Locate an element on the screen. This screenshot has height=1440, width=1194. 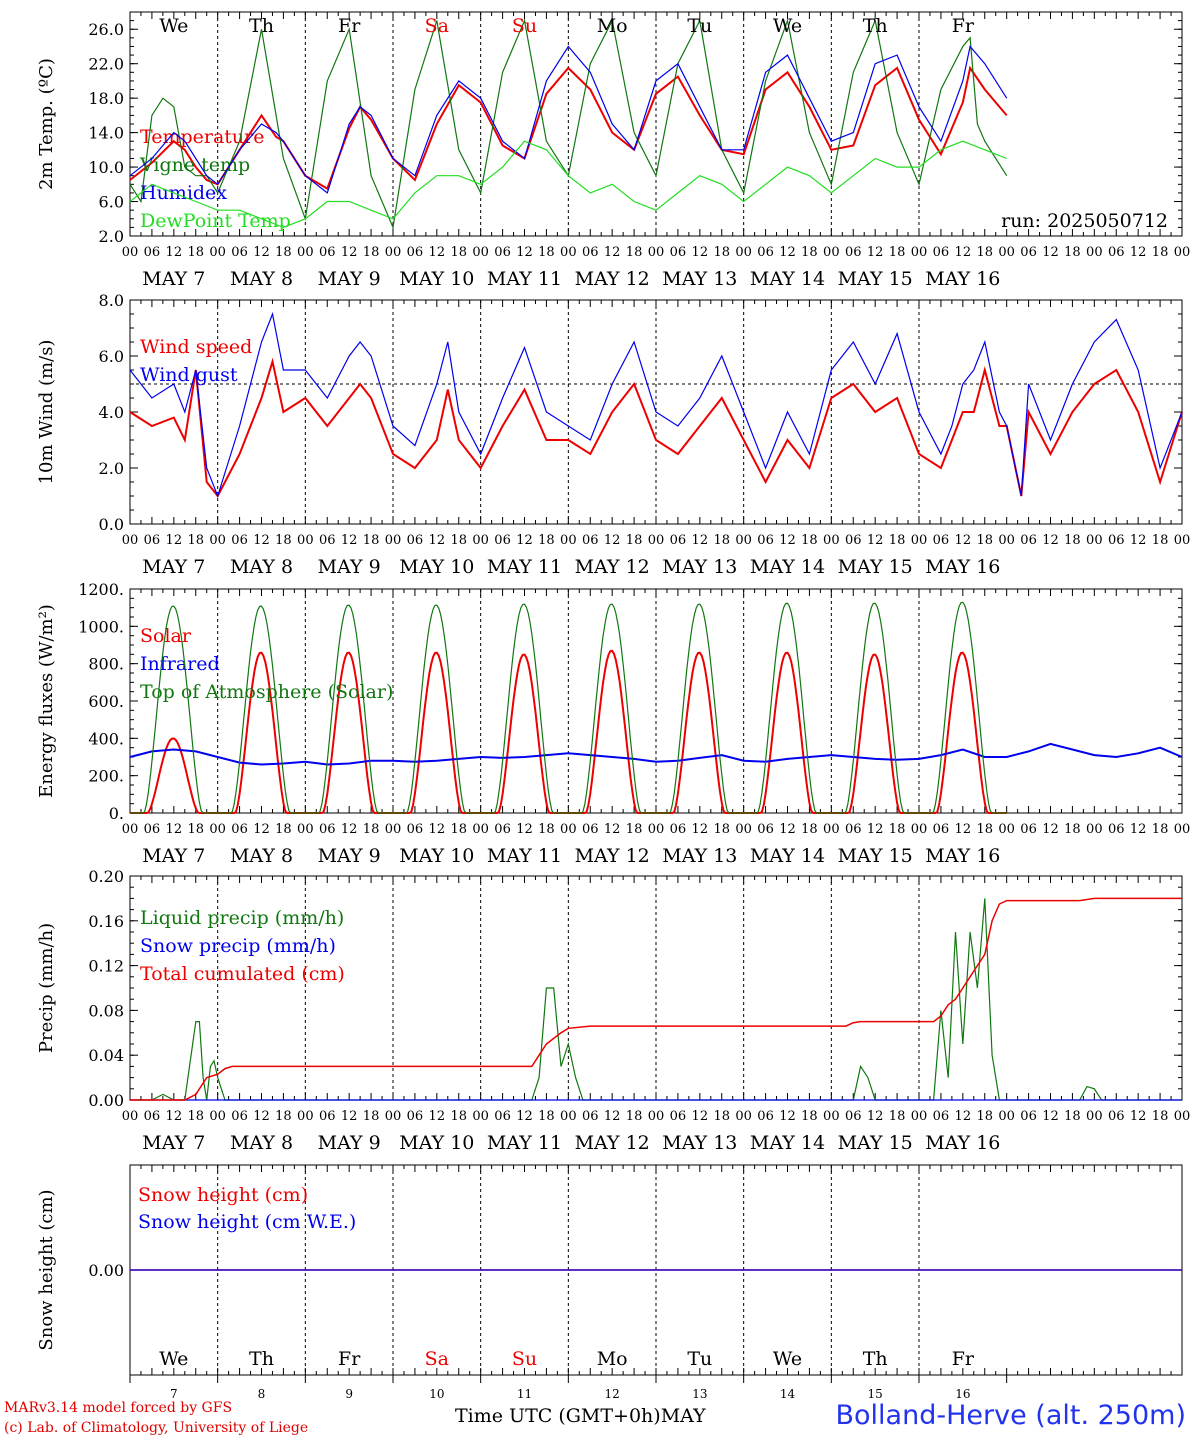
y-tick-label: 600. is located at coordinates (106, 701).